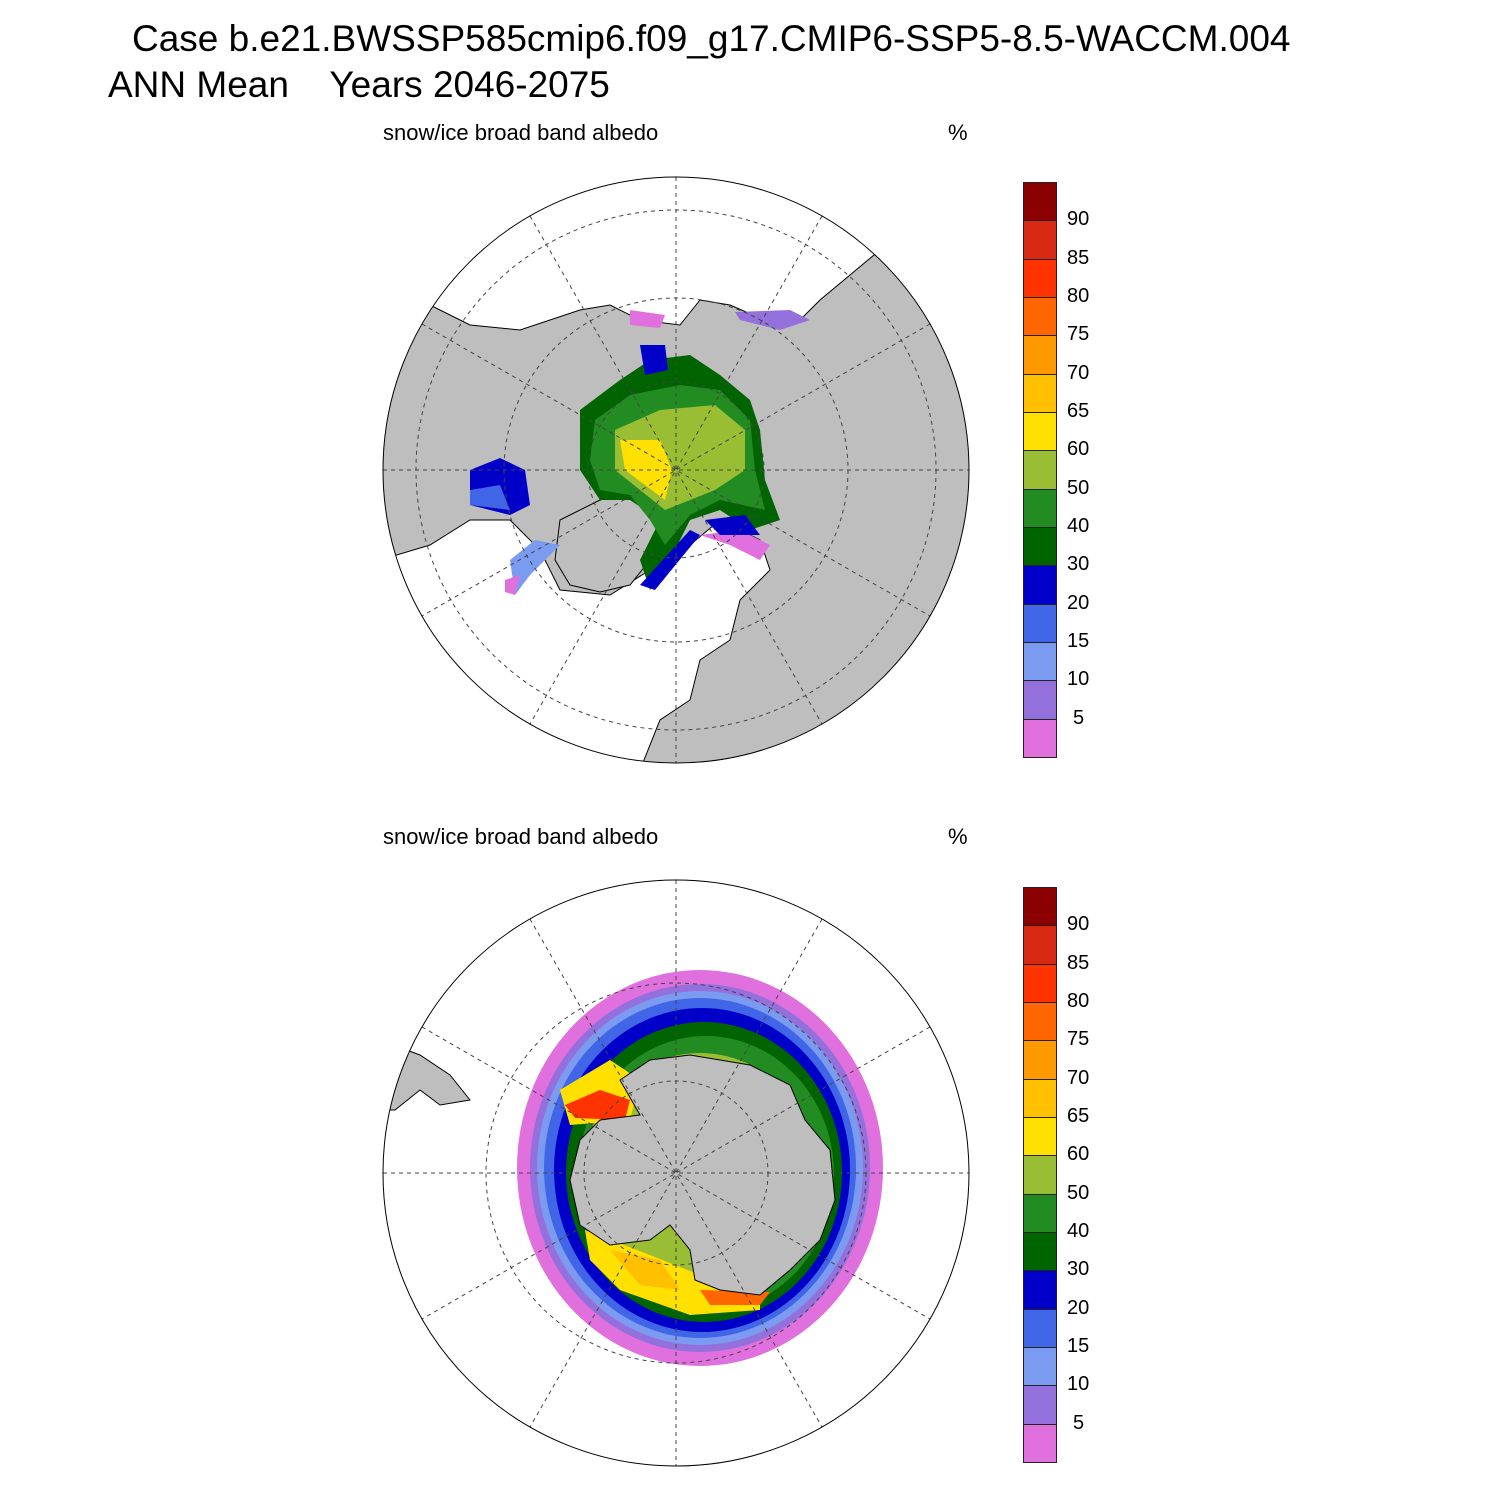 This screenshot has height=1500, width=1500. I want to click on barents-ice-edge, so click(735, 545).